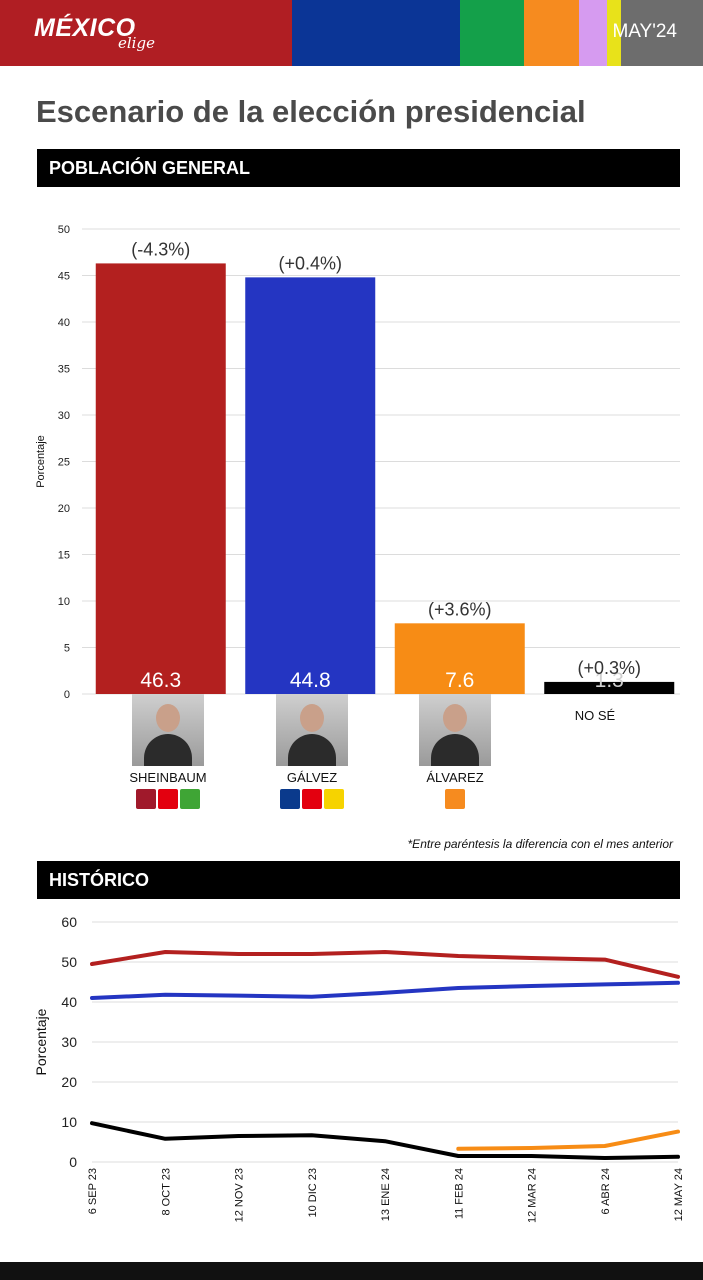  What do you see at coordinates (240, 1195) in the screenshot?
I see `x-tick-label: 12 NOV 23` at bounding box center [240, 1195].